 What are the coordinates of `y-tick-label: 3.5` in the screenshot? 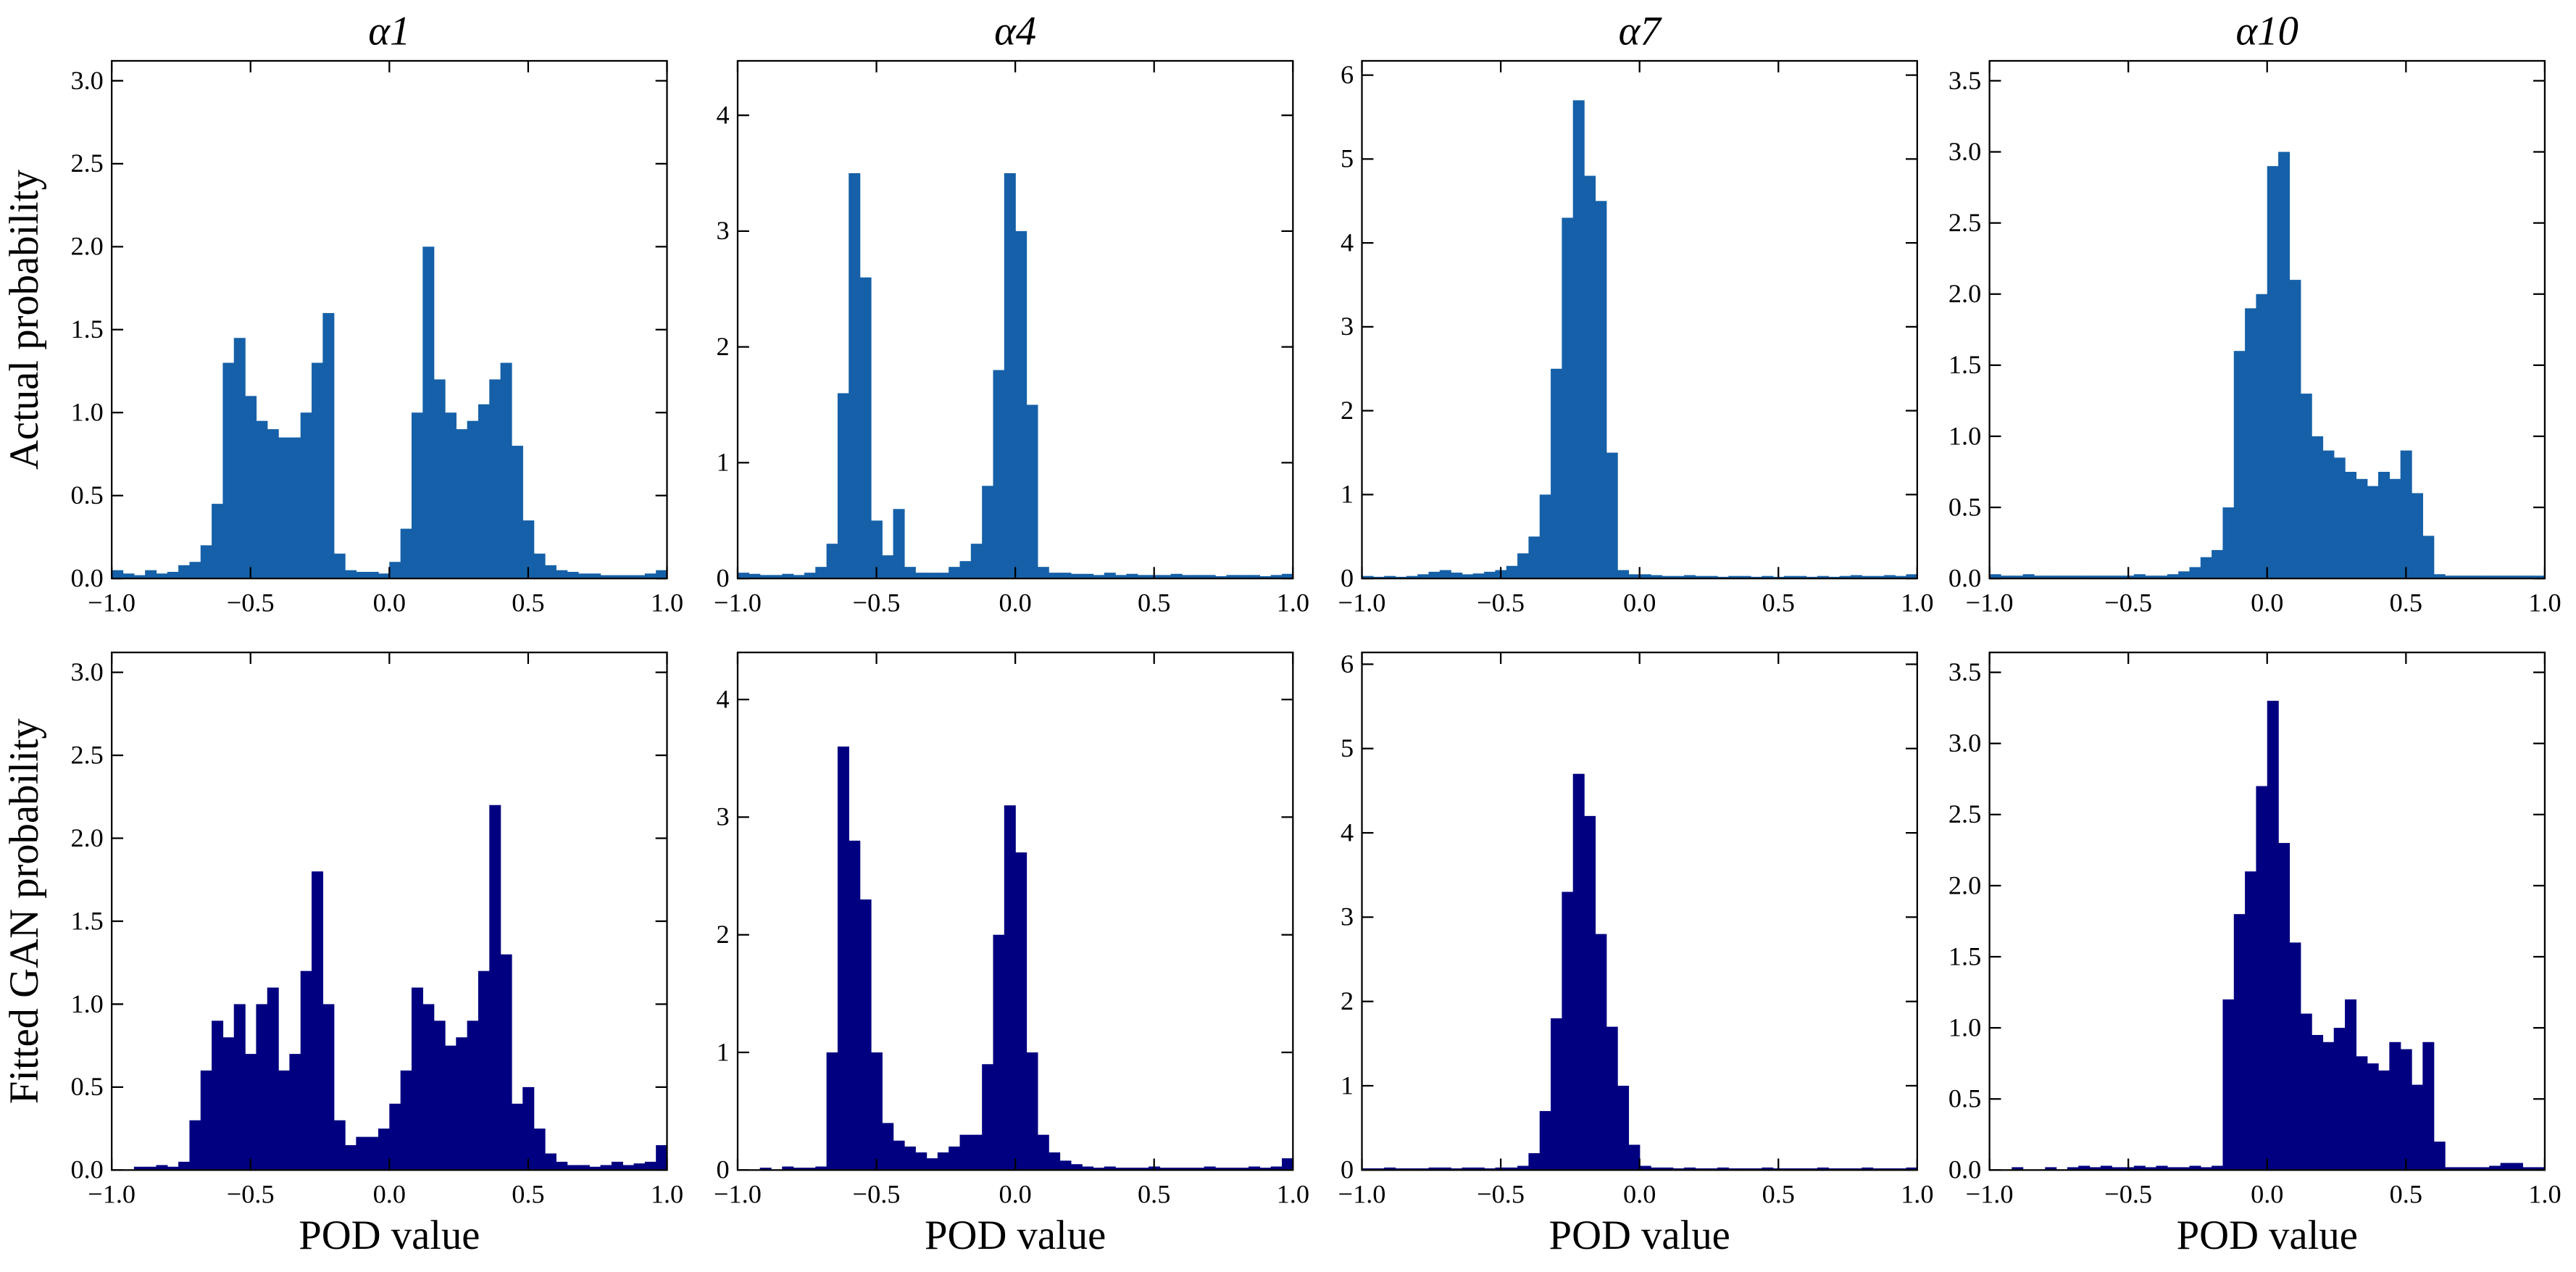 It's located at (1964, 80).